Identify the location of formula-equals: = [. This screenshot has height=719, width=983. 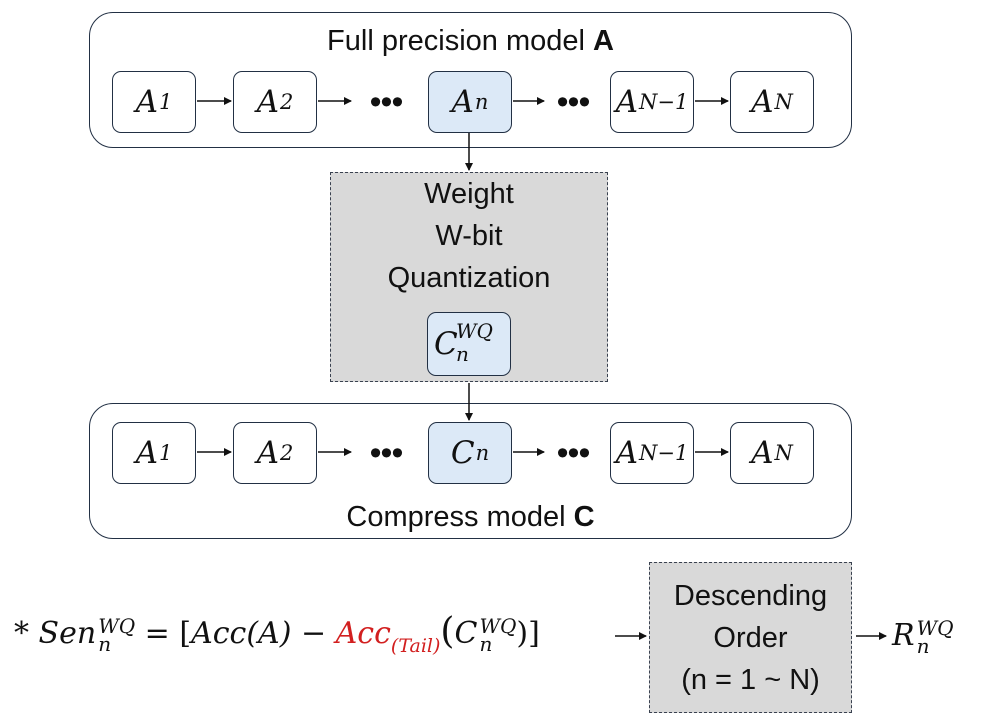
(163, 633).